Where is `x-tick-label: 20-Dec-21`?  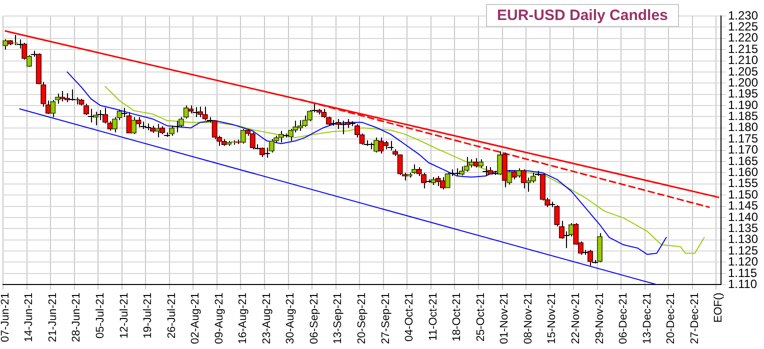 x-tick-label: 20-Dec-21 is located at coordinates (671, 318).